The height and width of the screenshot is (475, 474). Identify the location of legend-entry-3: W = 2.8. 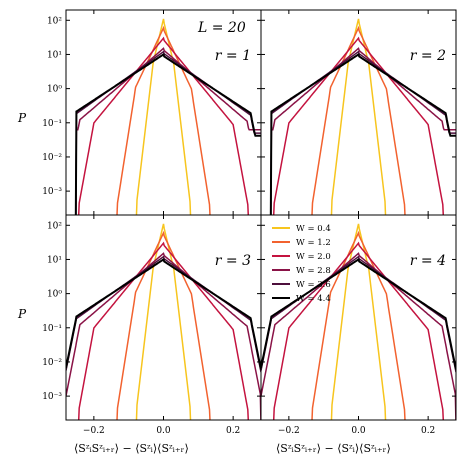
(313, 271).